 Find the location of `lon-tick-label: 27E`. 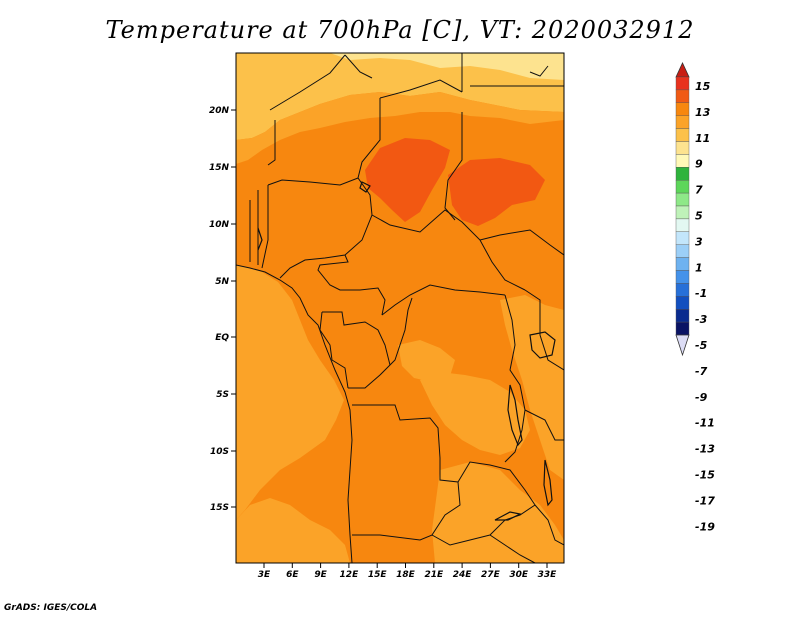

lon-tick-label: 27E is located at coordinates (491, 575).